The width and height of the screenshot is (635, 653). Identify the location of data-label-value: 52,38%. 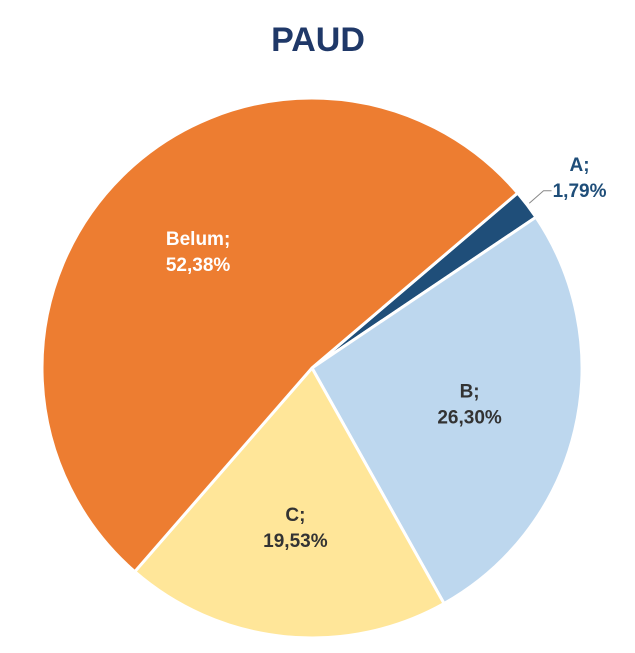
(198, 265).